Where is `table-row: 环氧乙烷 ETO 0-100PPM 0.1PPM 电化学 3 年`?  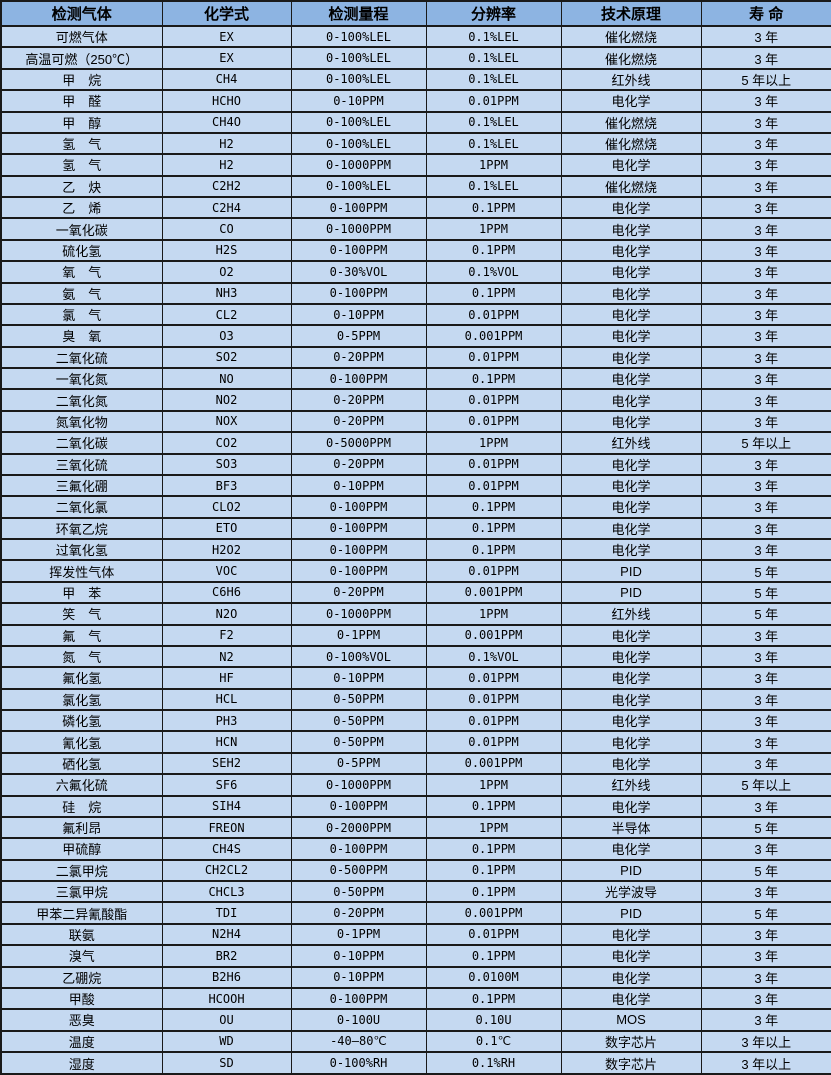 table-row: 环氧乙烷 ETO 0-100PPM 0.1PPM 电化学 3 年 is located at coordinates (415, 528).